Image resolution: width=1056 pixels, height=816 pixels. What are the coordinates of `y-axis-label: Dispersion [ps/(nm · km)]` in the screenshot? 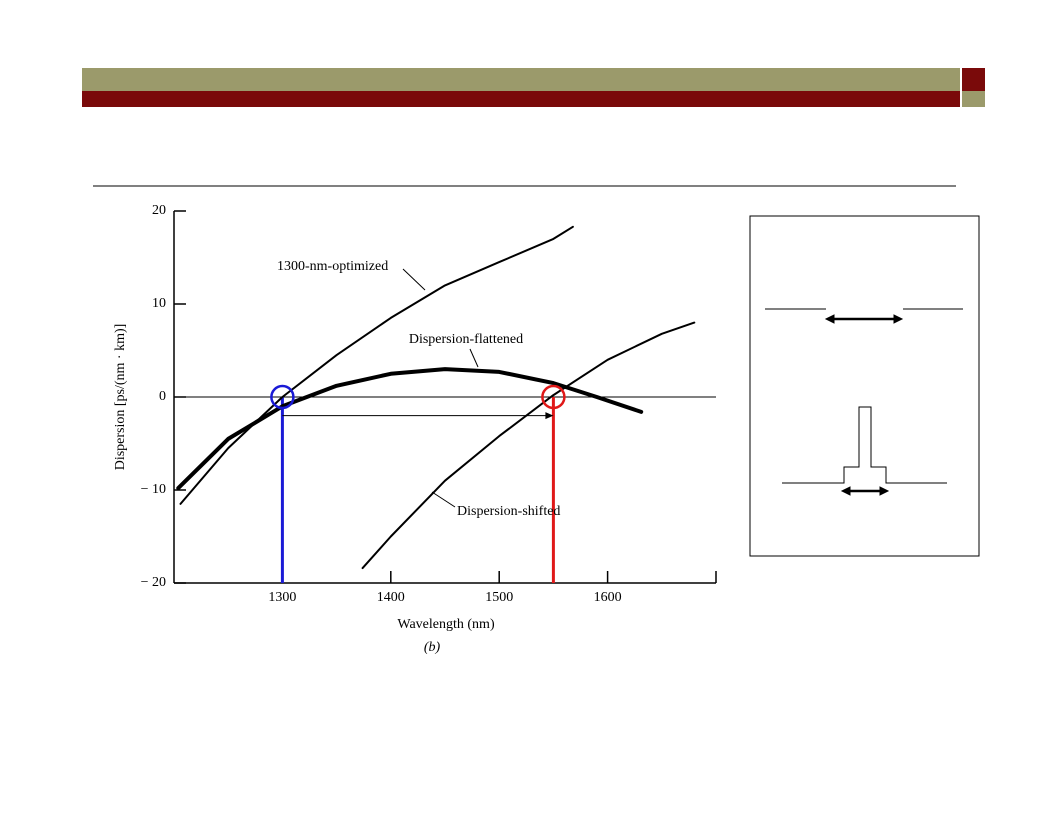 It's located at (120, 397).